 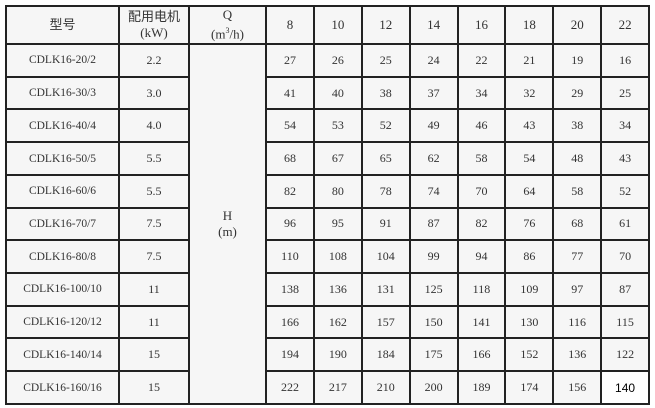 I want to click on head-value-cell: 156, so click(x=577, y=387).